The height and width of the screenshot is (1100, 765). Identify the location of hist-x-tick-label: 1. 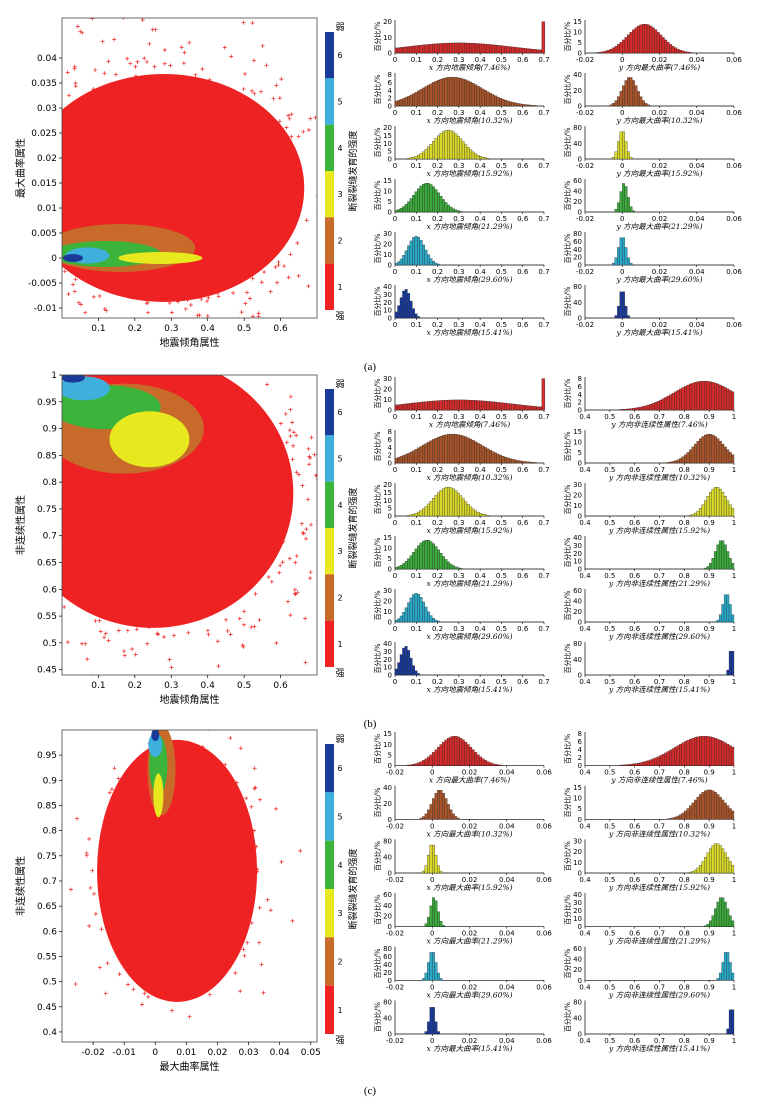
(734, 629).